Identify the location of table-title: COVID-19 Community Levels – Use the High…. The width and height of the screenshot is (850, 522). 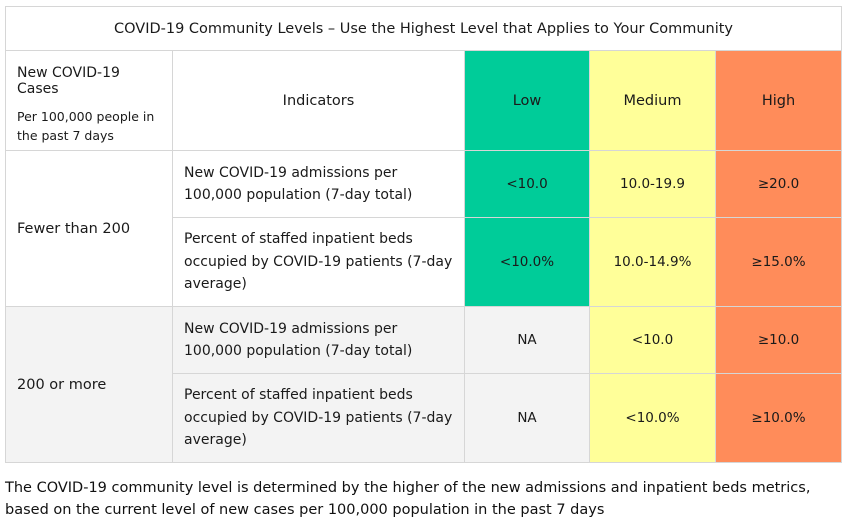
(423, 28).